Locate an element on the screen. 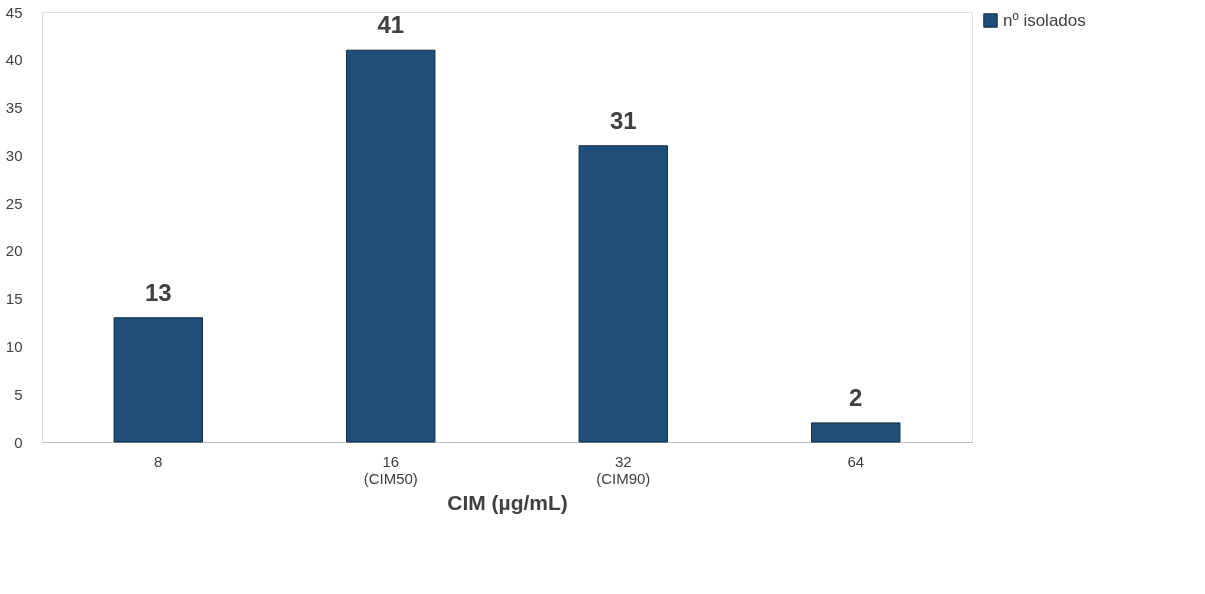  x-tick-label: 8 is located at coordinates (158, 461).